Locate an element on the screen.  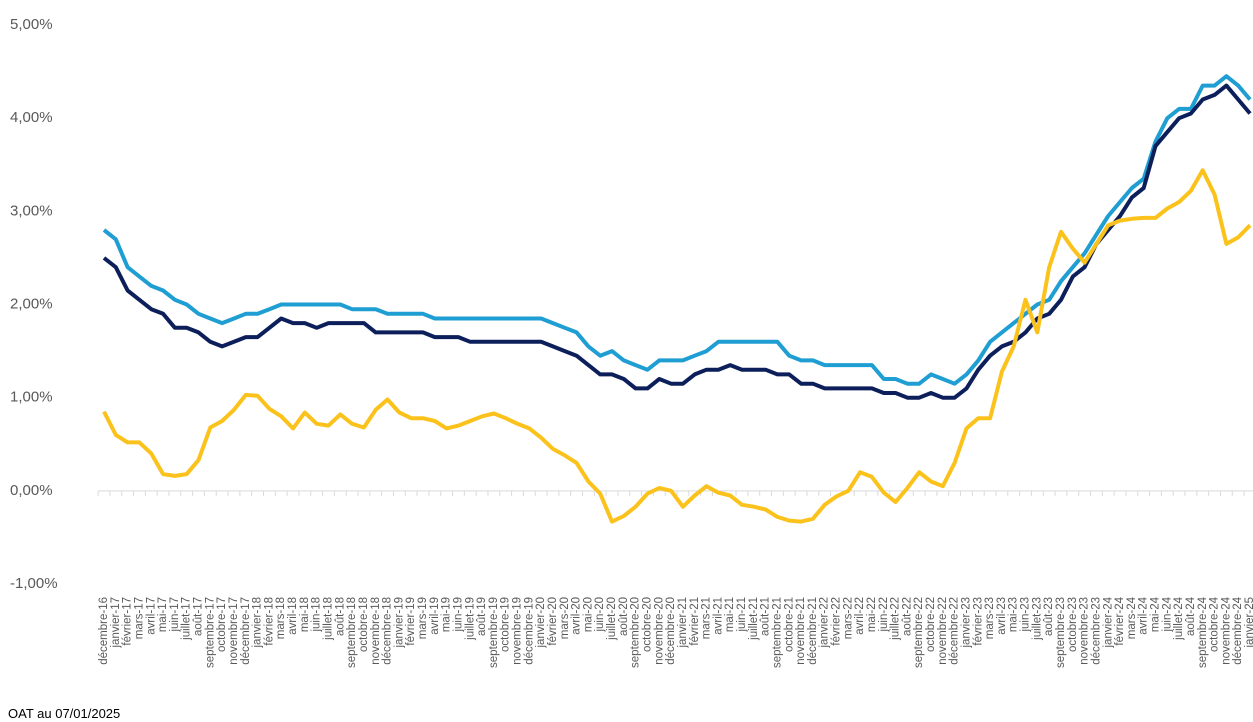
x-tick-label: mars-22 is located at coordinates (848, 618).